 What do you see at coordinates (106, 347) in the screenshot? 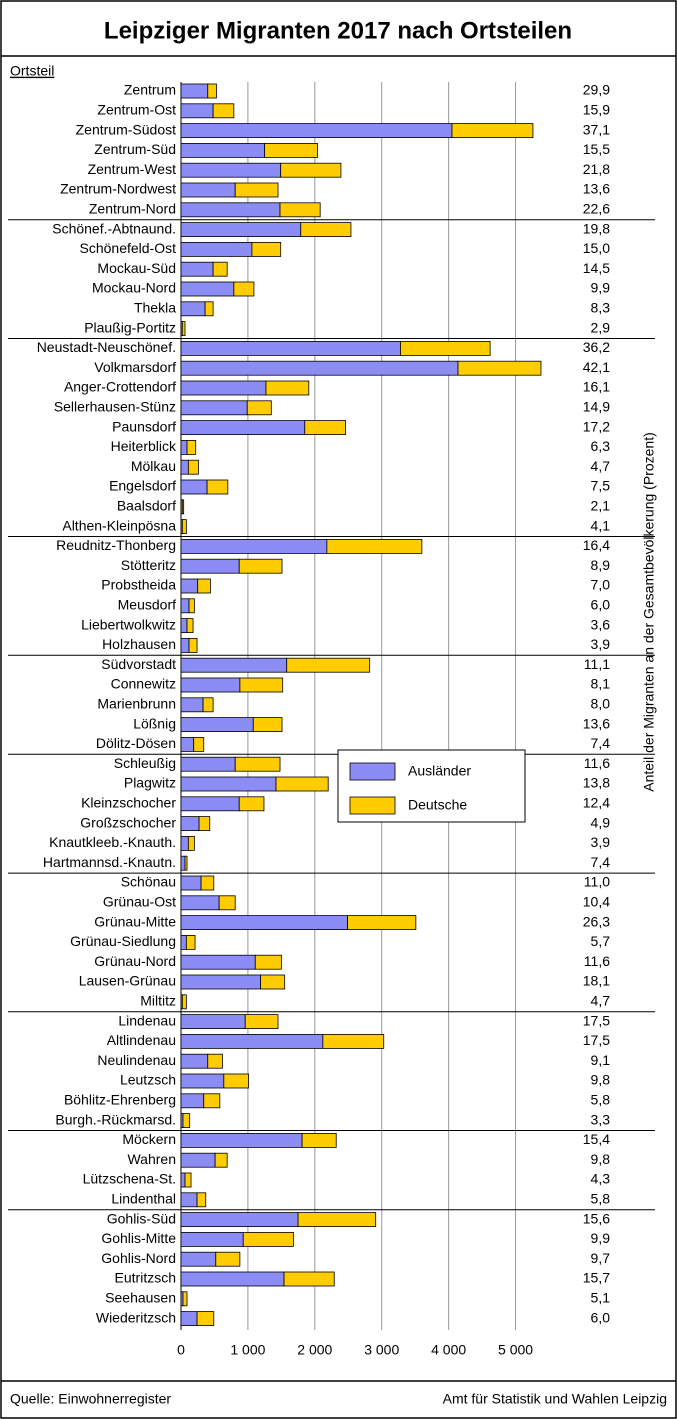
I see `category-label: Neustadt-Neuschönef.` at bounding box center [106, 347].